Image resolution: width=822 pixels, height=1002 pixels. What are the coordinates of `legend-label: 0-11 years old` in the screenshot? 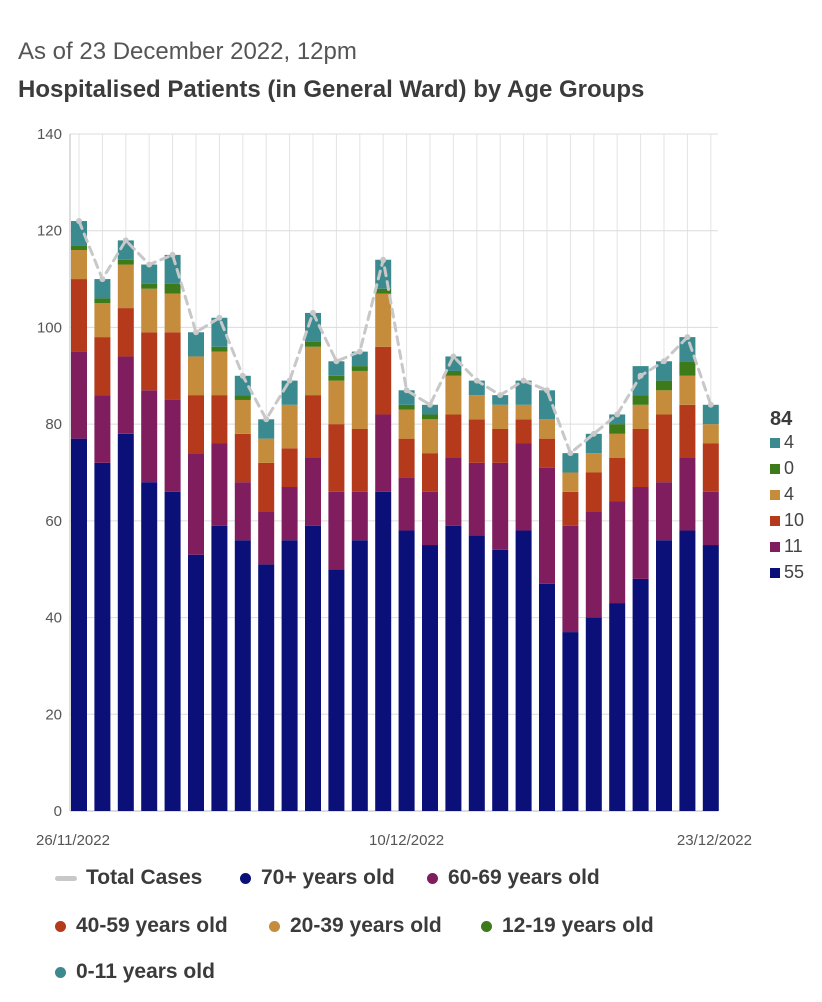 It's located at (145, 971).